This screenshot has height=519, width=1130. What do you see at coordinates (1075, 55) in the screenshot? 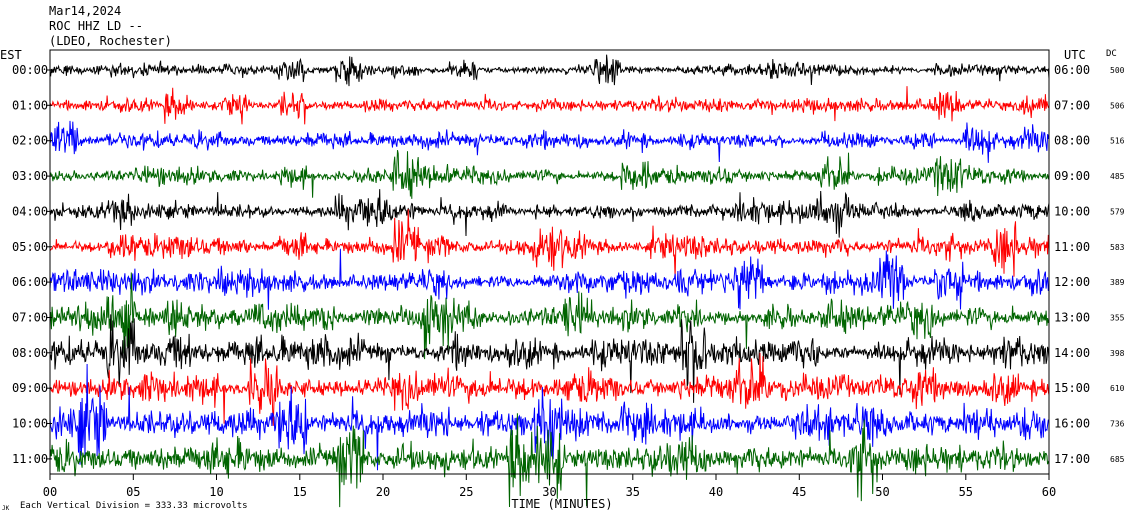
I see `right-timezone-label: UTC` at bounding box center [1075, 55].